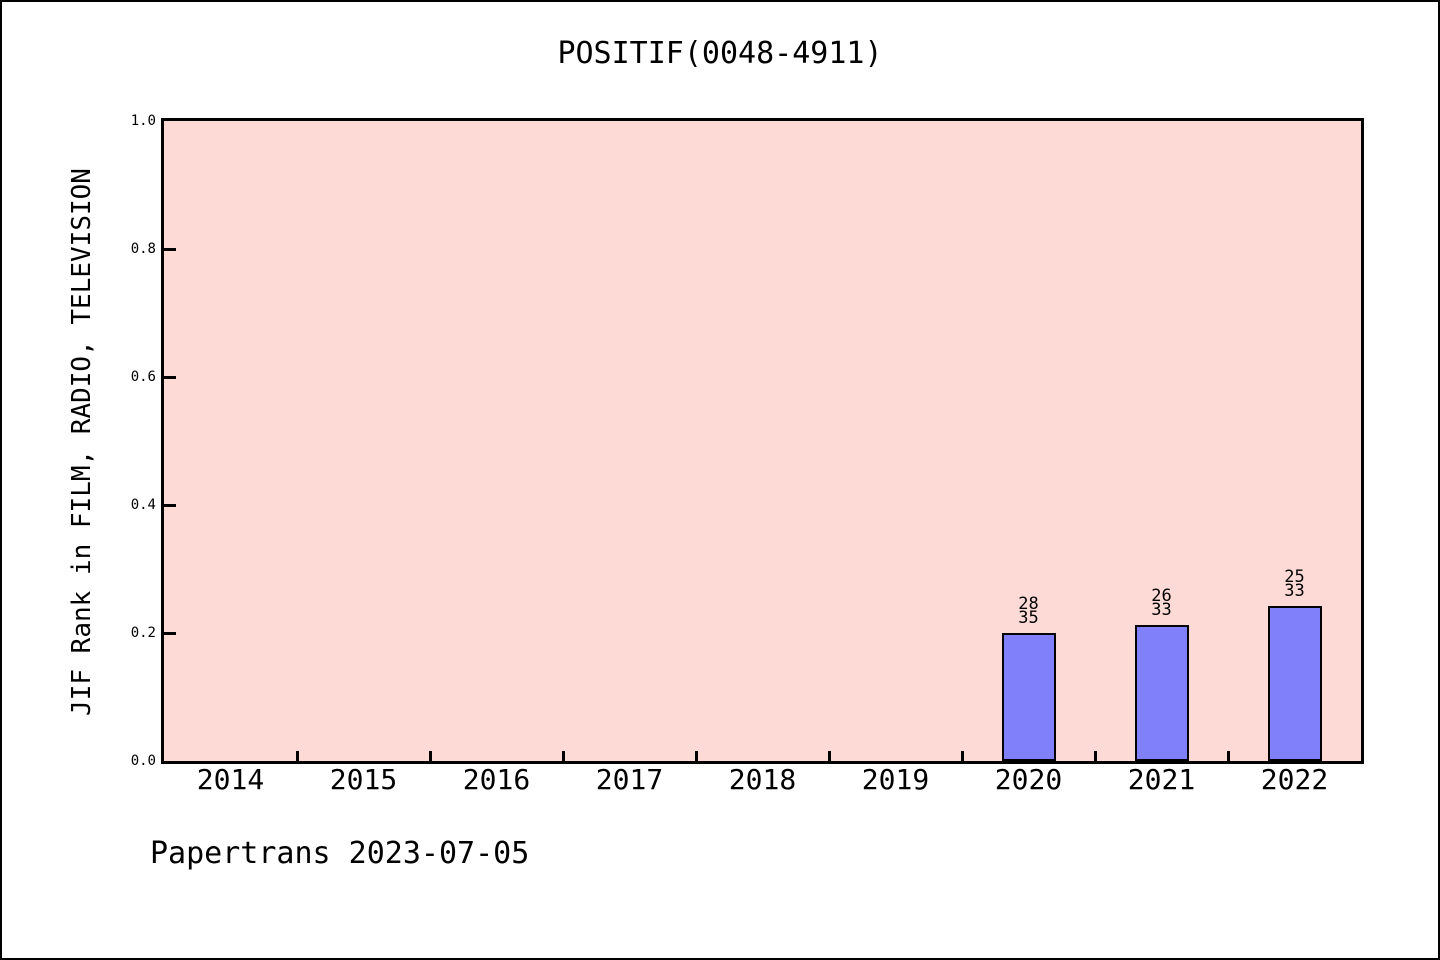 This screenshot has width=1440, height=960. Describe the element at coordinates (1294, 576) in the screenshot. I see `bar-label-rank: 25` at that location.